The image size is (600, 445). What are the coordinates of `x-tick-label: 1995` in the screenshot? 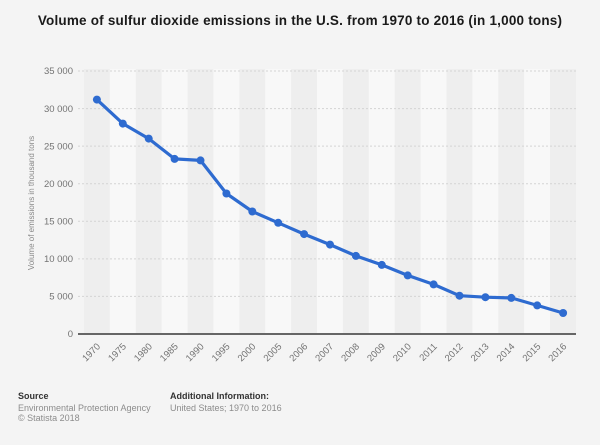 It's located at (221, 352).